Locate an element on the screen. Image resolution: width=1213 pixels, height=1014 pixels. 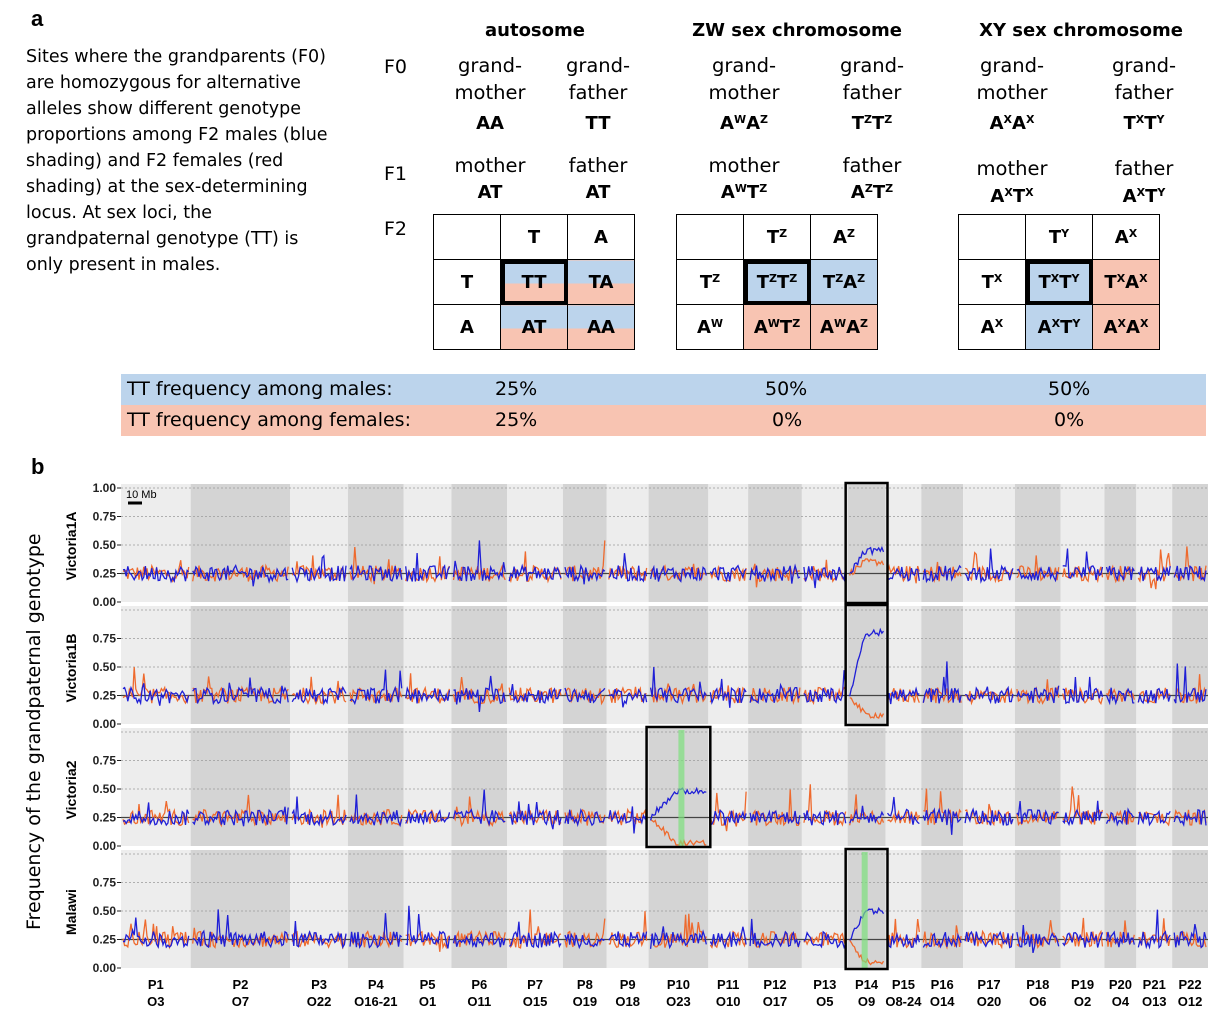
x-tick-label-o: O16-21 is located at coordinates (375, 1001).